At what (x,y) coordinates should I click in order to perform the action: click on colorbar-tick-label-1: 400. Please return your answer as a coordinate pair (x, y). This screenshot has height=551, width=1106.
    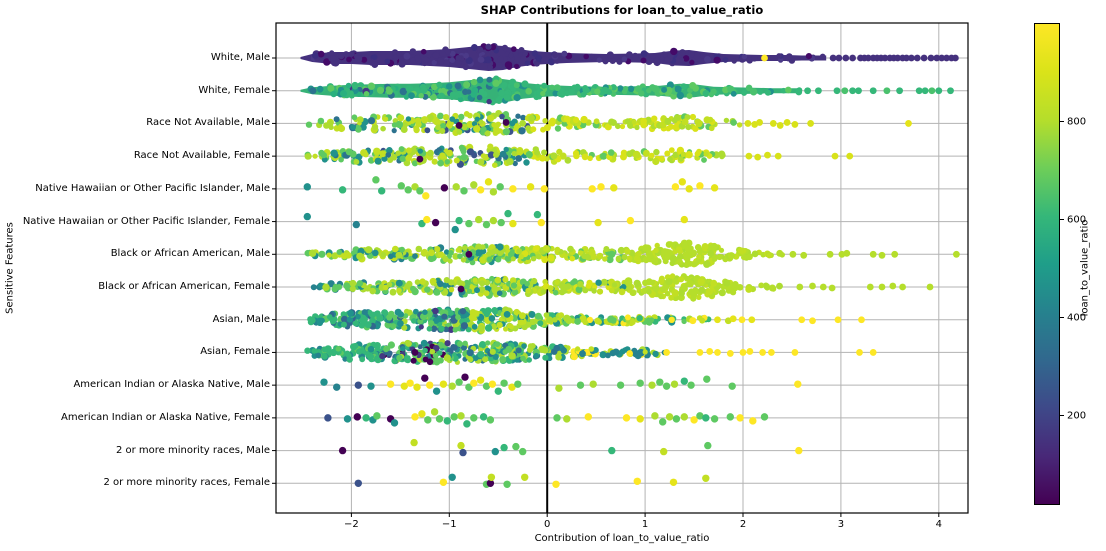
    Looking at the image, I should click on (1077, 317).